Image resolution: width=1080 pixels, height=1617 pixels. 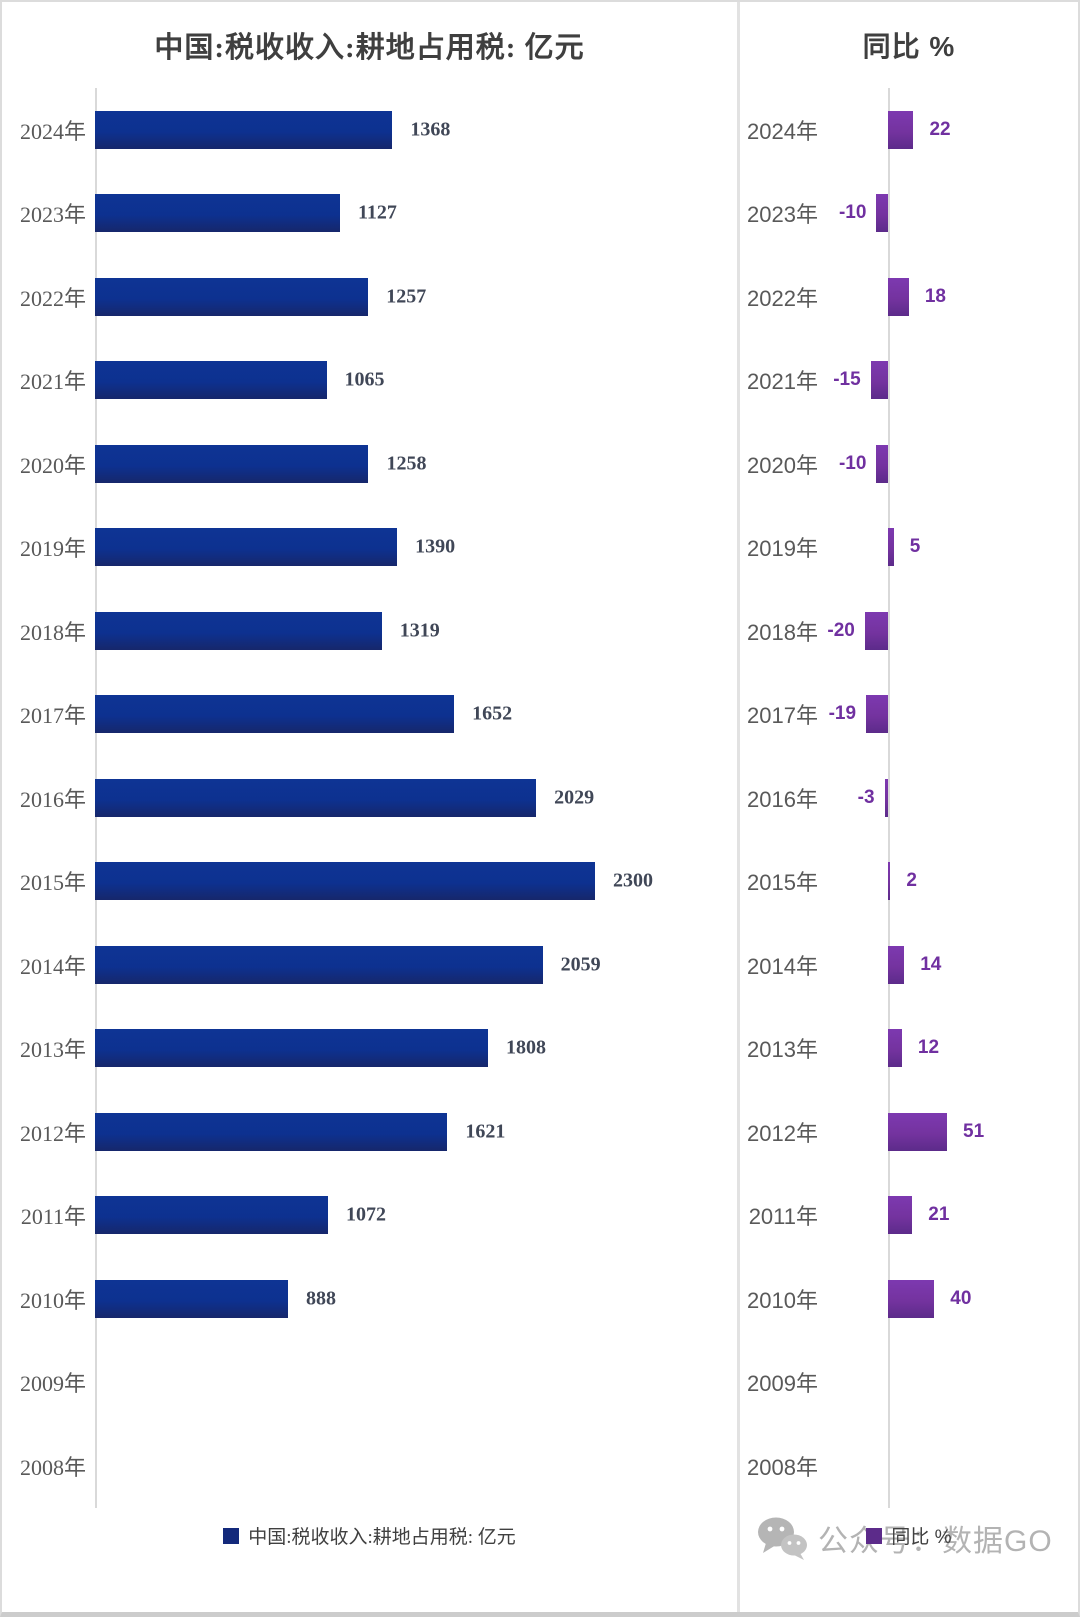 What do you see at coordinates (928, 1048) in the screenshot?
I see `value-label: 12` at bounding box center [928, 1048].